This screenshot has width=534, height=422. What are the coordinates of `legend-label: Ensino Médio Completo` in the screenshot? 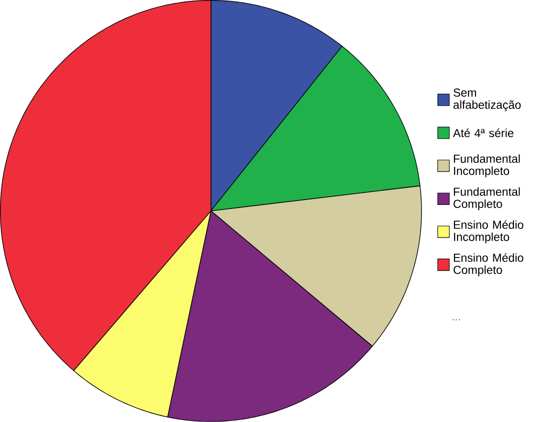 It's located at (489, 264).